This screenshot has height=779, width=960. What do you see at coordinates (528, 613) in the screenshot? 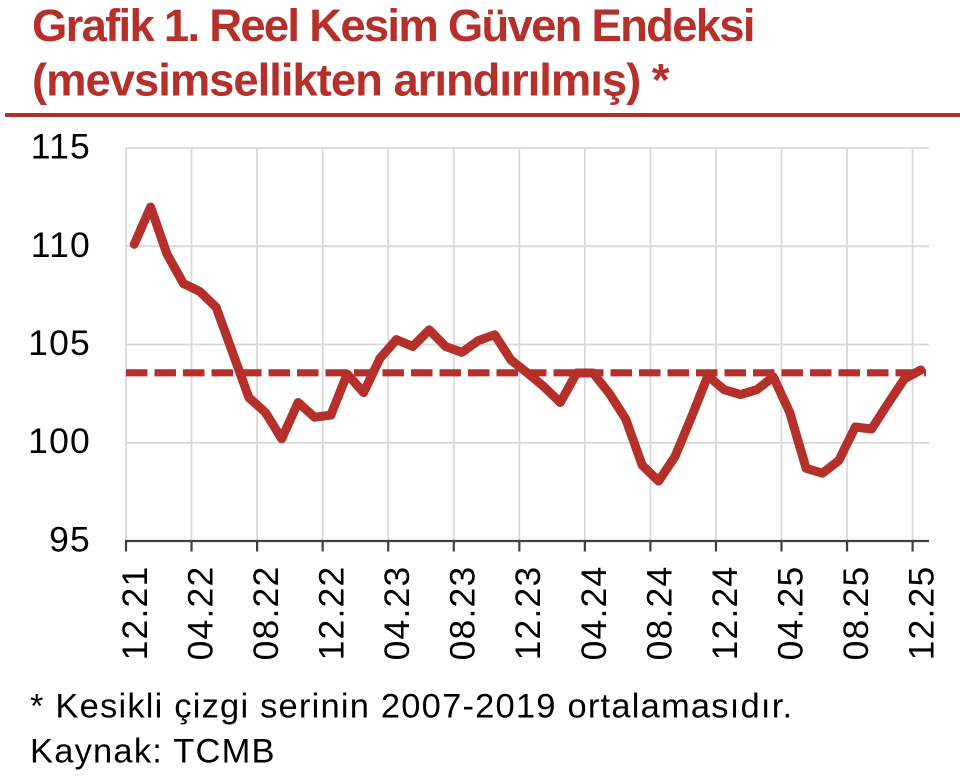
I see `svg-text: 12.23` at bounding box center [528, 613].